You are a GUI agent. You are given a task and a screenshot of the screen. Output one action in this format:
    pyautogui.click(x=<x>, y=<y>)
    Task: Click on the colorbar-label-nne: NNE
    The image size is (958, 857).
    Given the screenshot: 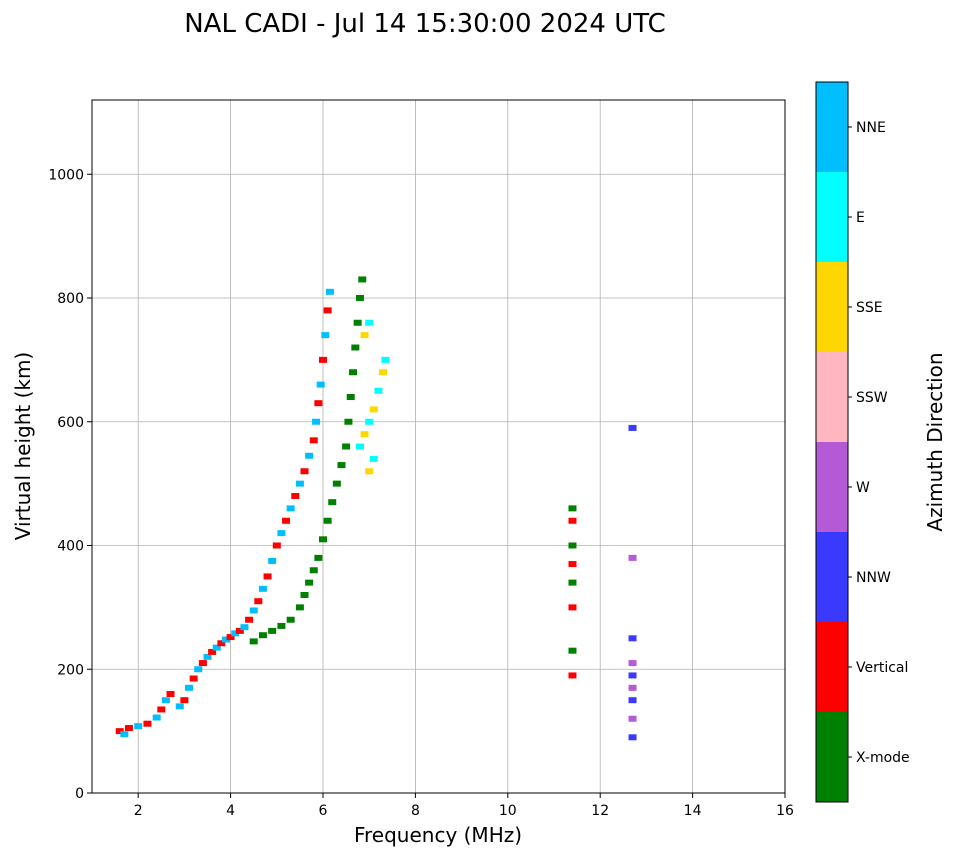 What is the action you would take?
    pyautogui.click(x=871, y=128)
    